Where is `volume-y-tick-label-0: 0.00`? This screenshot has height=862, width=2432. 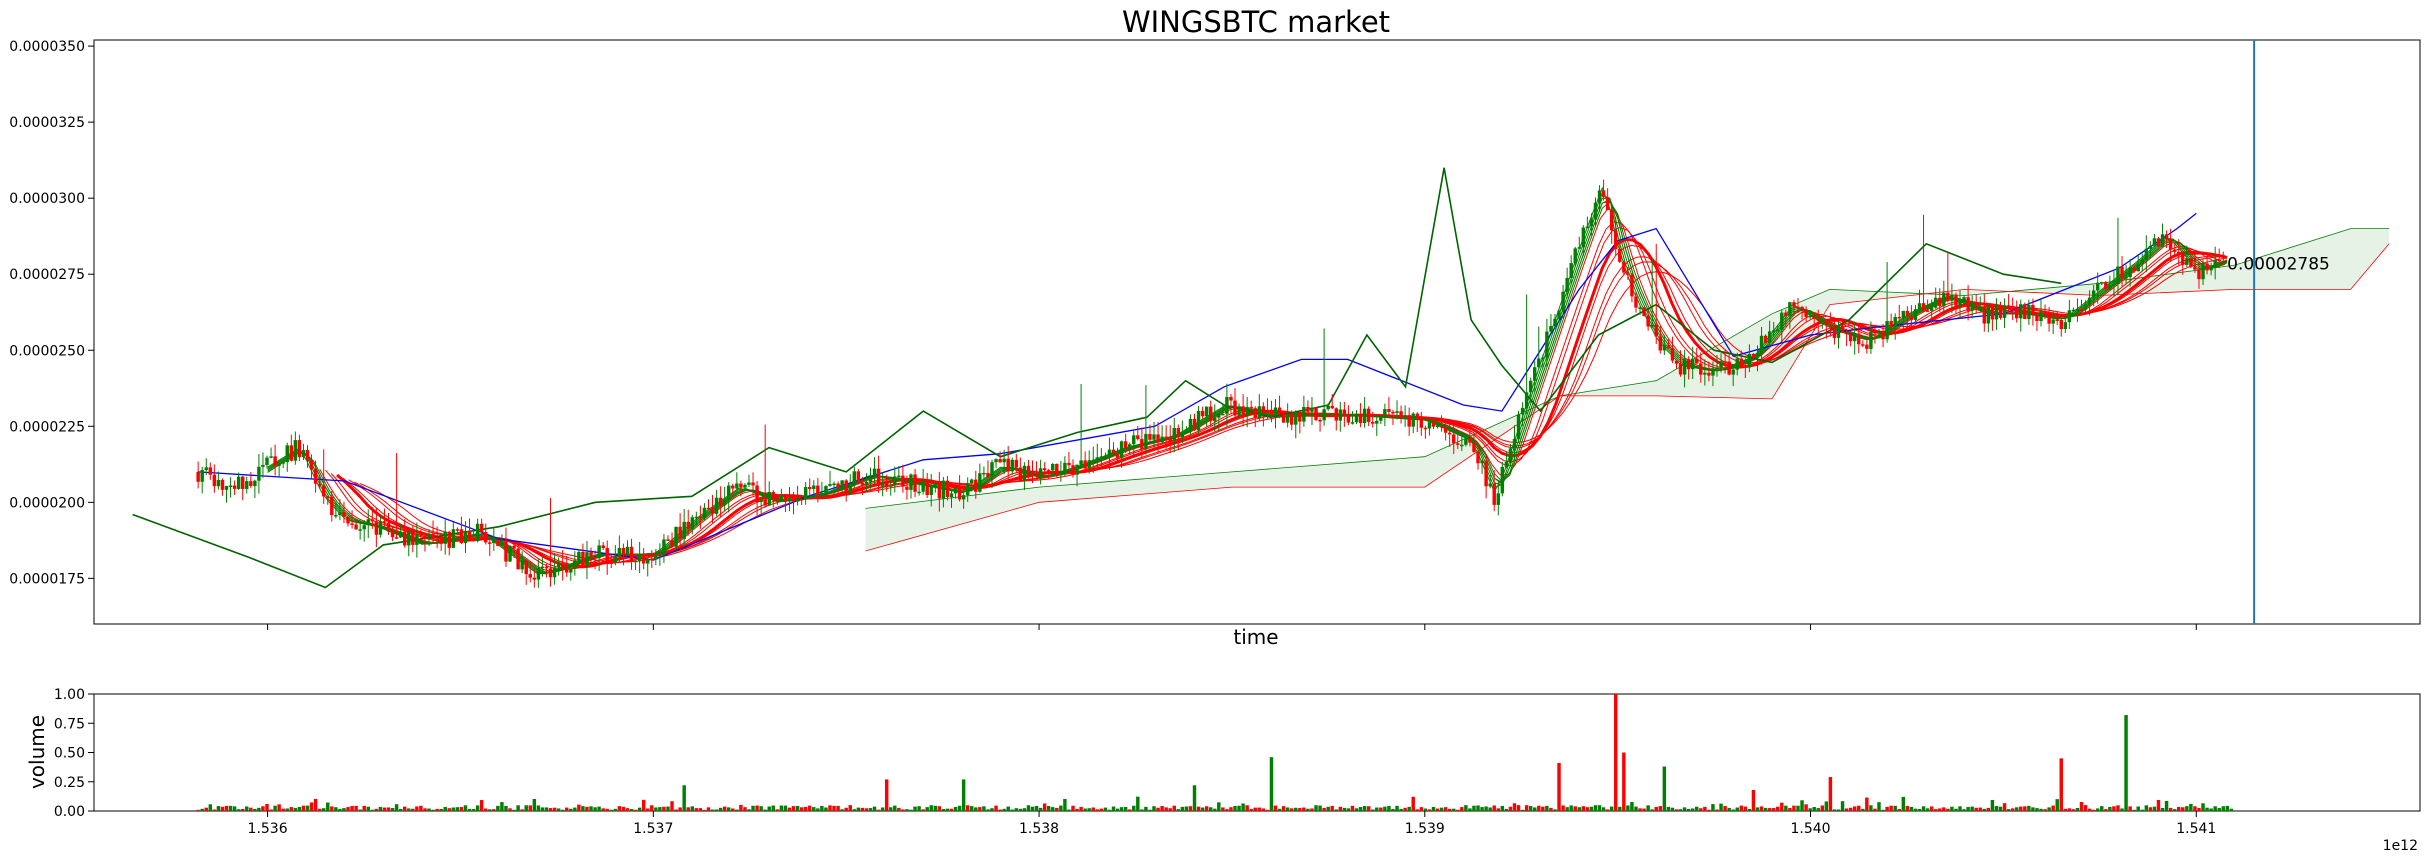 volume-y-tick-label-0: 0.00 is located at coordinates (69, 812).